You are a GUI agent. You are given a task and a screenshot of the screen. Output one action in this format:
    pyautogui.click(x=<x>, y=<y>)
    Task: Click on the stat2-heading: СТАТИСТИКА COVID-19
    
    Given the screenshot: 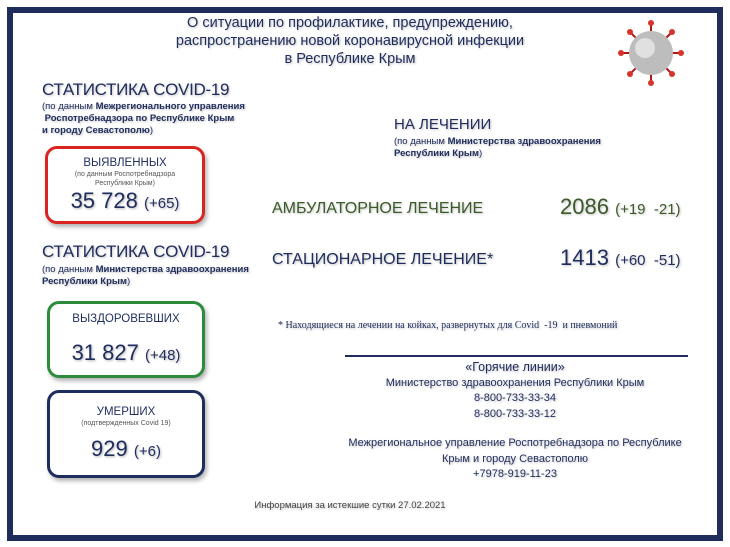 What is the action you would take?
    pyautogui.click(x=136, y=251)
    